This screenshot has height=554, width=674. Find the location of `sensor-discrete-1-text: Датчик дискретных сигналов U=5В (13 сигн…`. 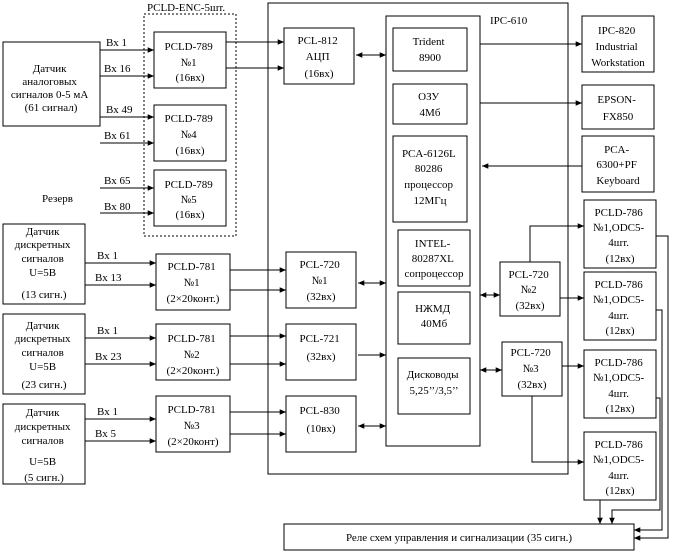

sensor-discrete-1-text: Датчик дискретных сигналов U=5В (13 сигн… is located at coordinates (44, 263).